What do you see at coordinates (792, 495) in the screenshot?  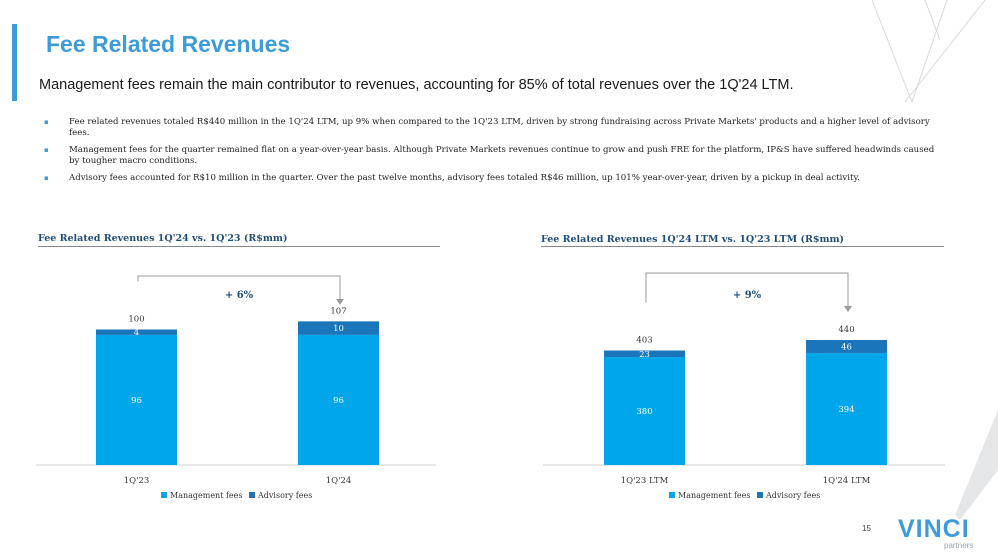 I see `chart-2-legend-advisory: Advisory fees` at bounding box center [792, 495].